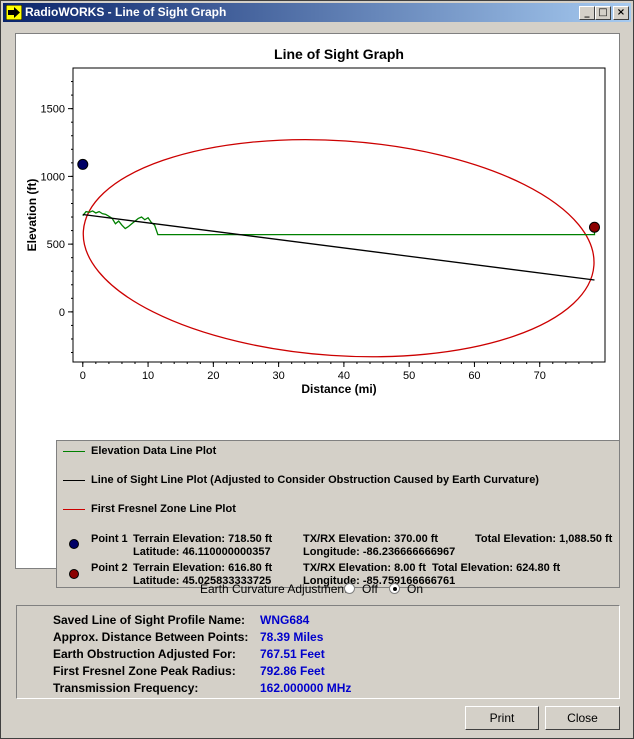  What do you see at coordinates (292, 671) in the screenshot?
I see `fresnel-radius-value: 792.86 Feet` at bounding box center [292, 671].